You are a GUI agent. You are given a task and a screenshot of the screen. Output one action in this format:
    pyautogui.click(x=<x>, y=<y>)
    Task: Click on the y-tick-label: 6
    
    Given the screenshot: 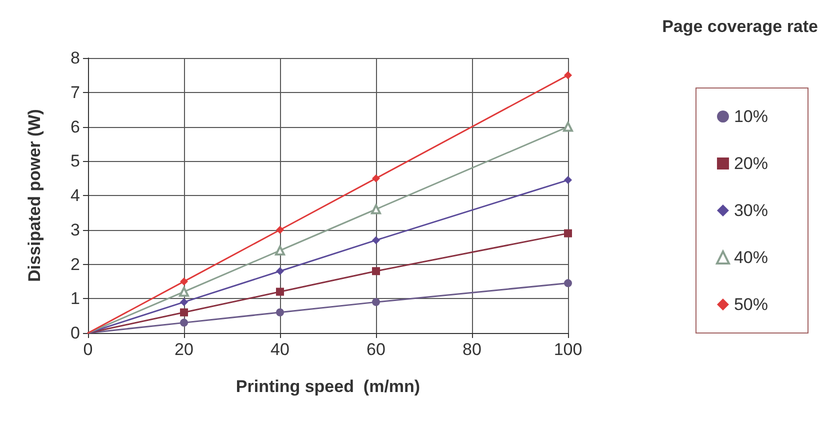 What is the action you would take?
    pyautogui.click(x=75, y=126)
    